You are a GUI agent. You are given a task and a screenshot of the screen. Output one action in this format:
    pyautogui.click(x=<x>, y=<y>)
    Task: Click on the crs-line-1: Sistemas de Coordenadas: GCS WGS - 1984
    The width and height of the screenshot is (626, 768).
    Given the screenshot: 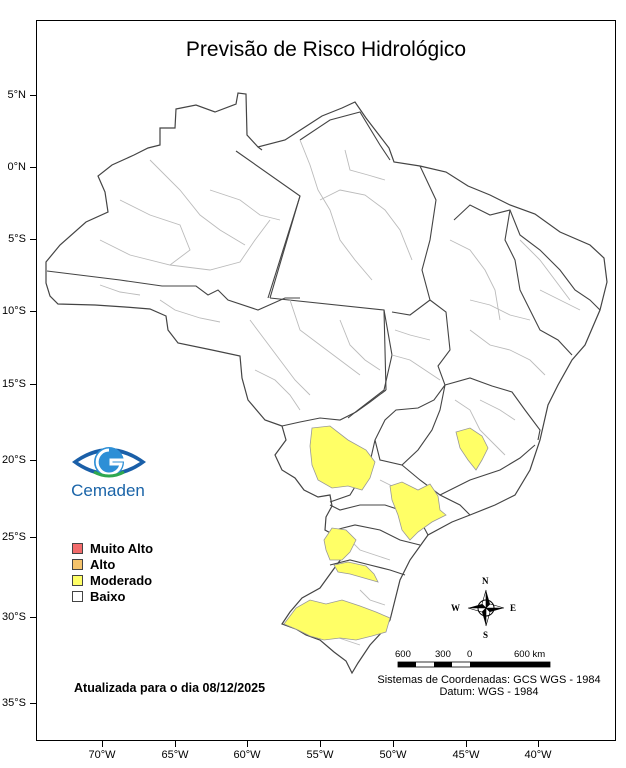 What is the action you would take?
    pyautogui.click(x=489, y=680)
    